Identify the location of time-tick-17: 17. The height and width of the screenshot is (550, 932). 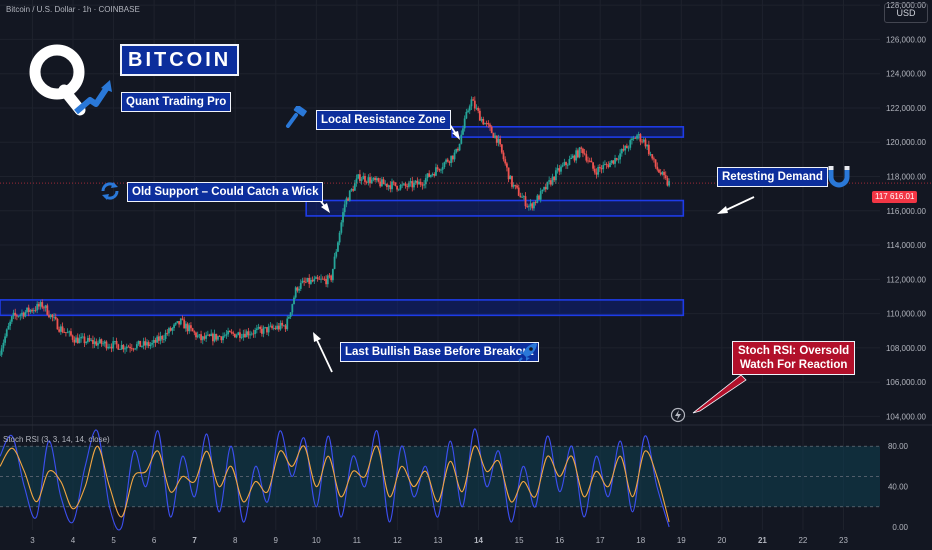
(600, 540).